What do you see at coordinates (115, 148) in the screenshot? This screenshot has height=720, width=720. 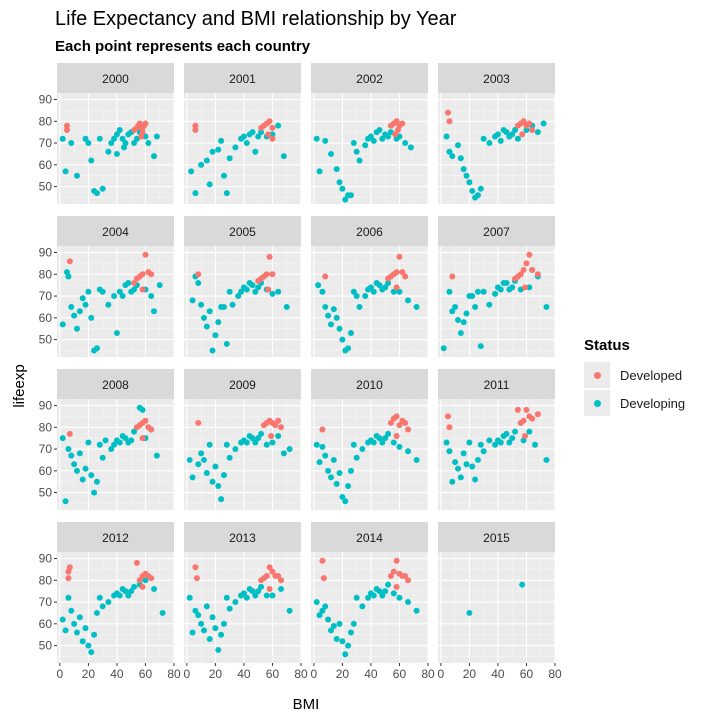 I see `panel-background` at bounding box center [115, 148].